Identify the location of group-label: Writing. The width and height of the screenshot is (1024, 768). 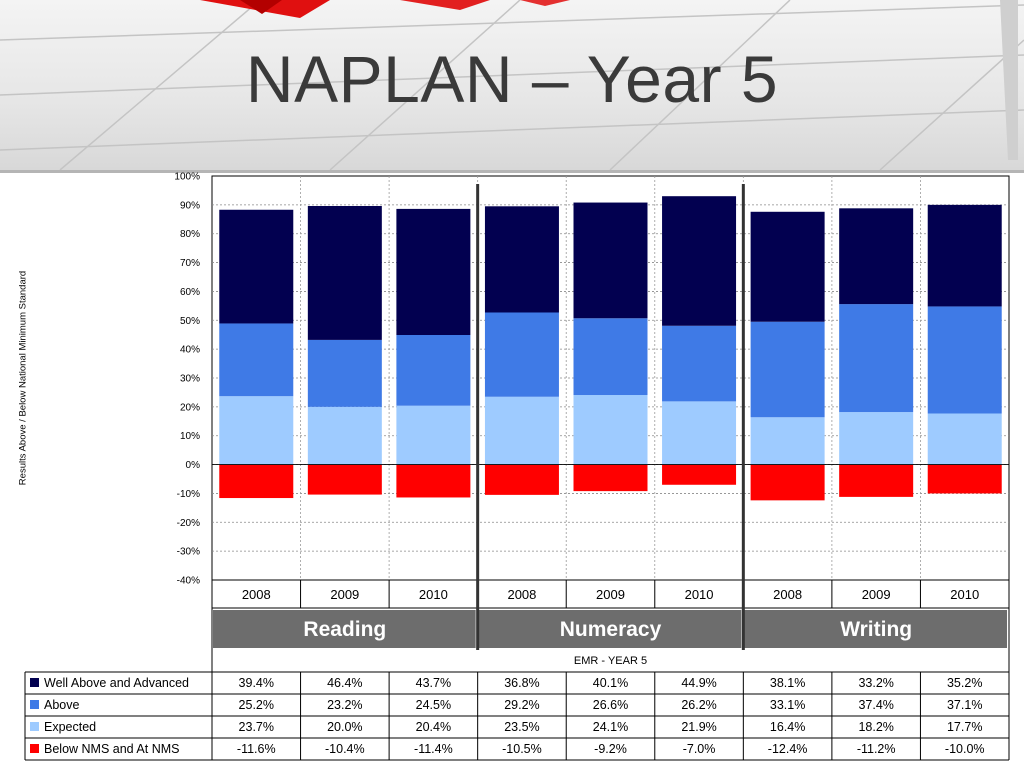
(876, 629).